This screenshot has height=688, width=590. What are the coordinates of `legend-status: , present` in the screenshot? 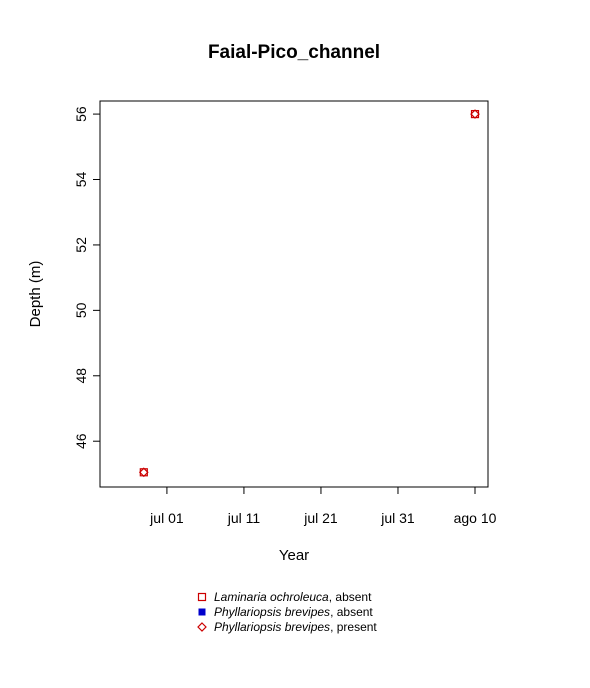 It's located at (353, 627).